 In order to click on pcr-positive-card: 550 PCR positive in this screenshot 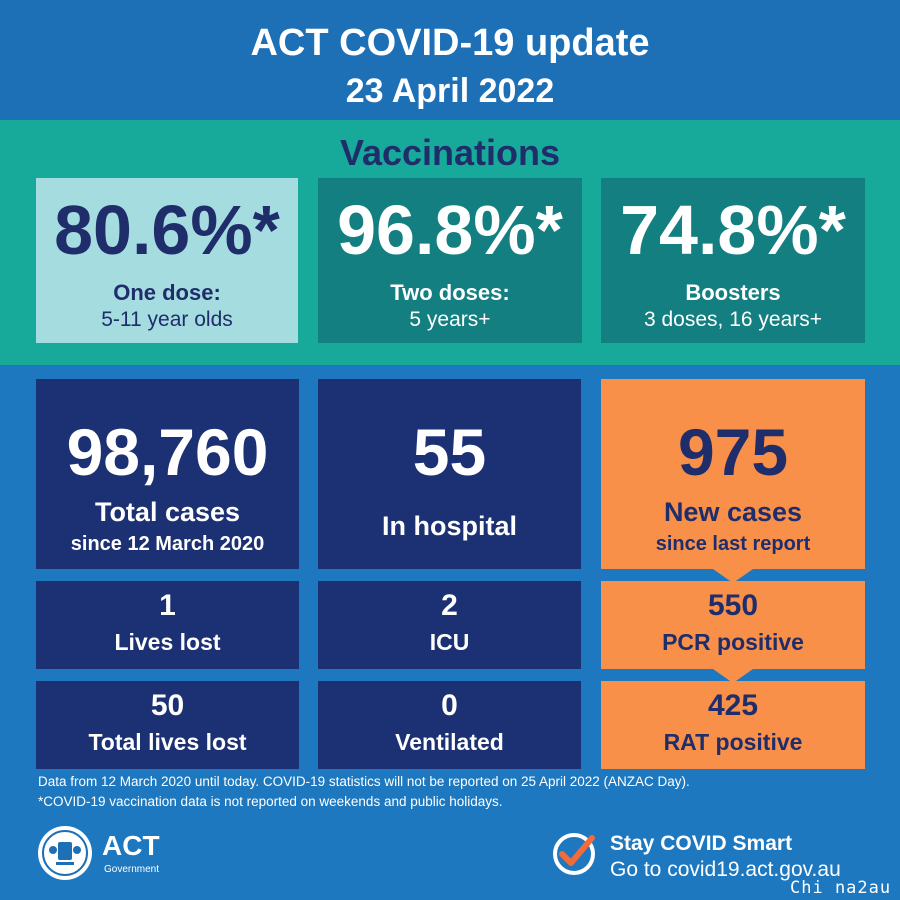, I will do `click(733, 625)`.